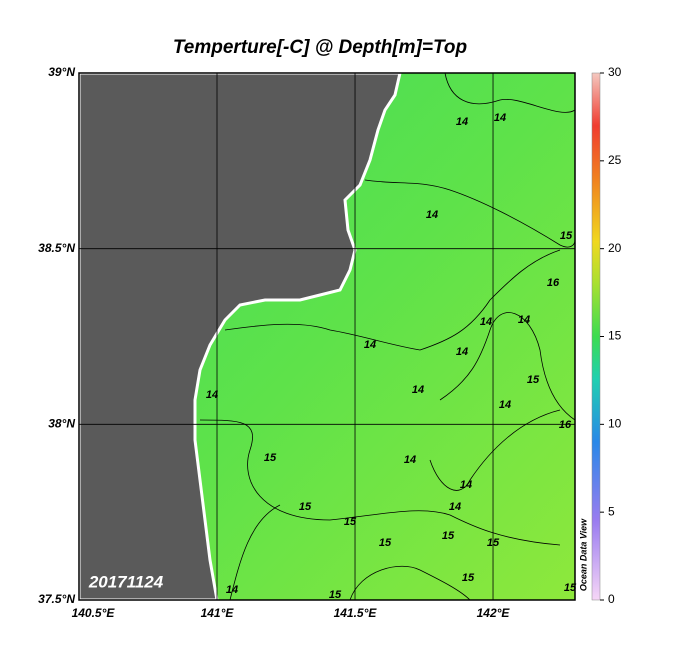 The image size is (684, 665). Describe the element at coordinates (615, 248) in the screenshot. I see `colorbar-tick-label: 20` at that location.